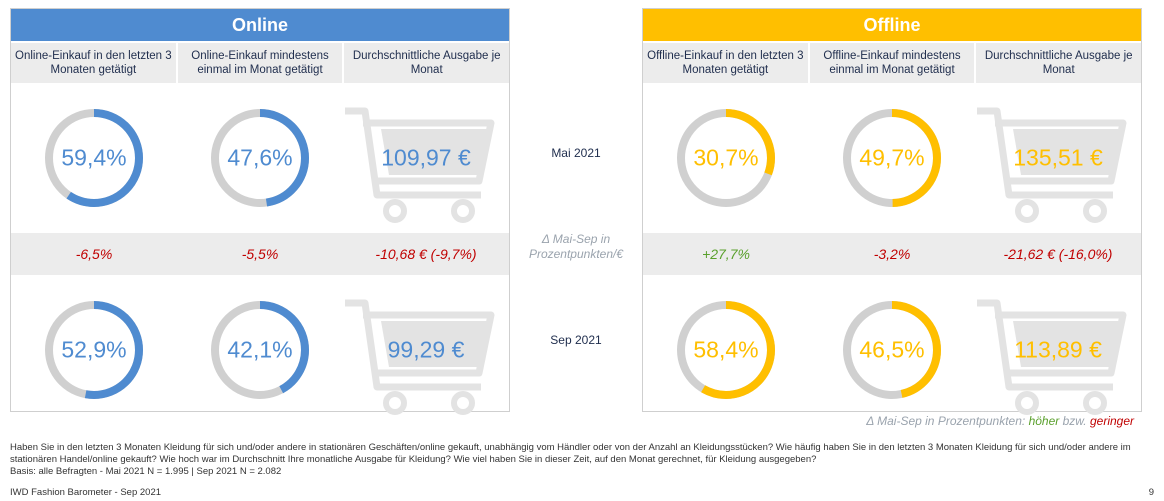 The width and height of the screenshot is (1164, 501). What do you see at coordinates (726, 254) in the screenshot?
I see `offline-delta-3m: +27,7%` at bounding box center [726, 254].